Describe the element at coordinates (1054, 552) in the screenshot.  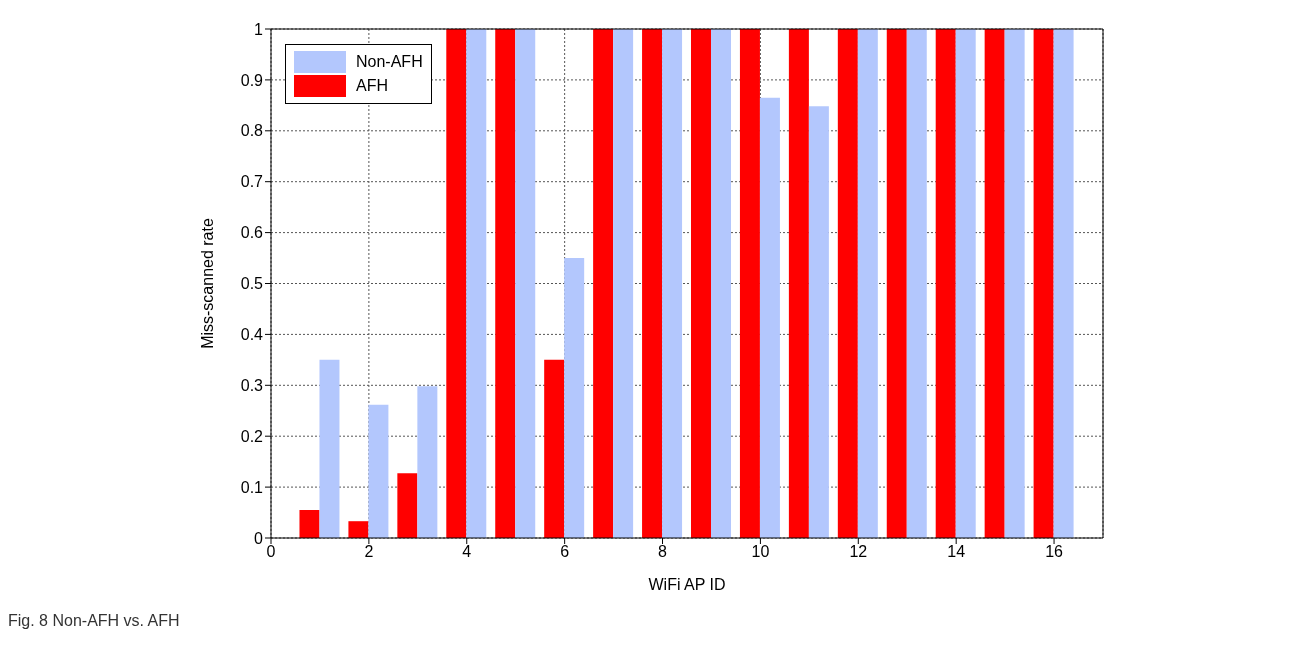
I see `x-tick-label: 16` at that location.